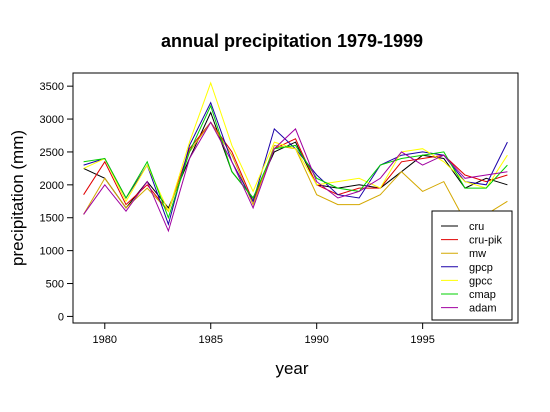 The image size is (550, 412). I want to click on legend-label-adam: adam, so click(483, 309).